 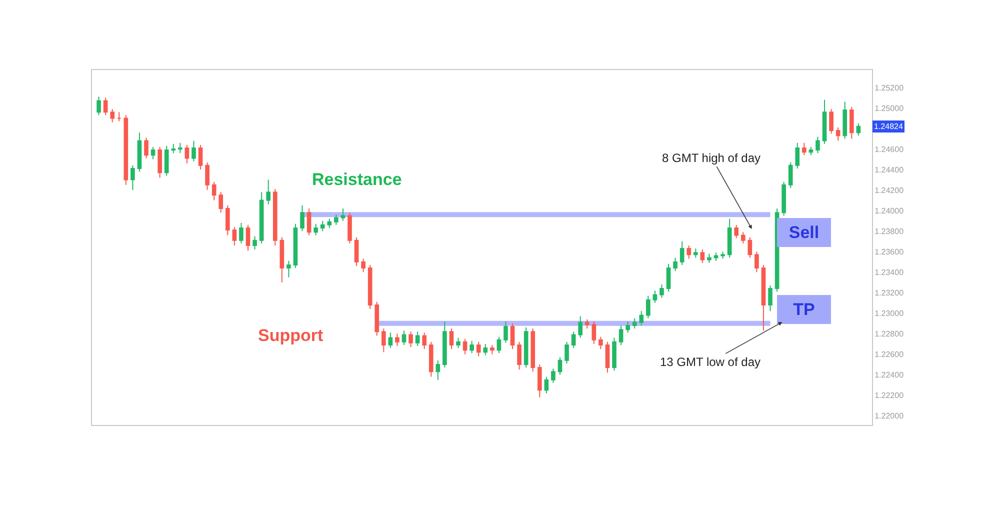 What do you see at coordinates (889, 149) in the screenshot?
I see `y-tick-label: 1.24600` at bounding box center [889, 149].